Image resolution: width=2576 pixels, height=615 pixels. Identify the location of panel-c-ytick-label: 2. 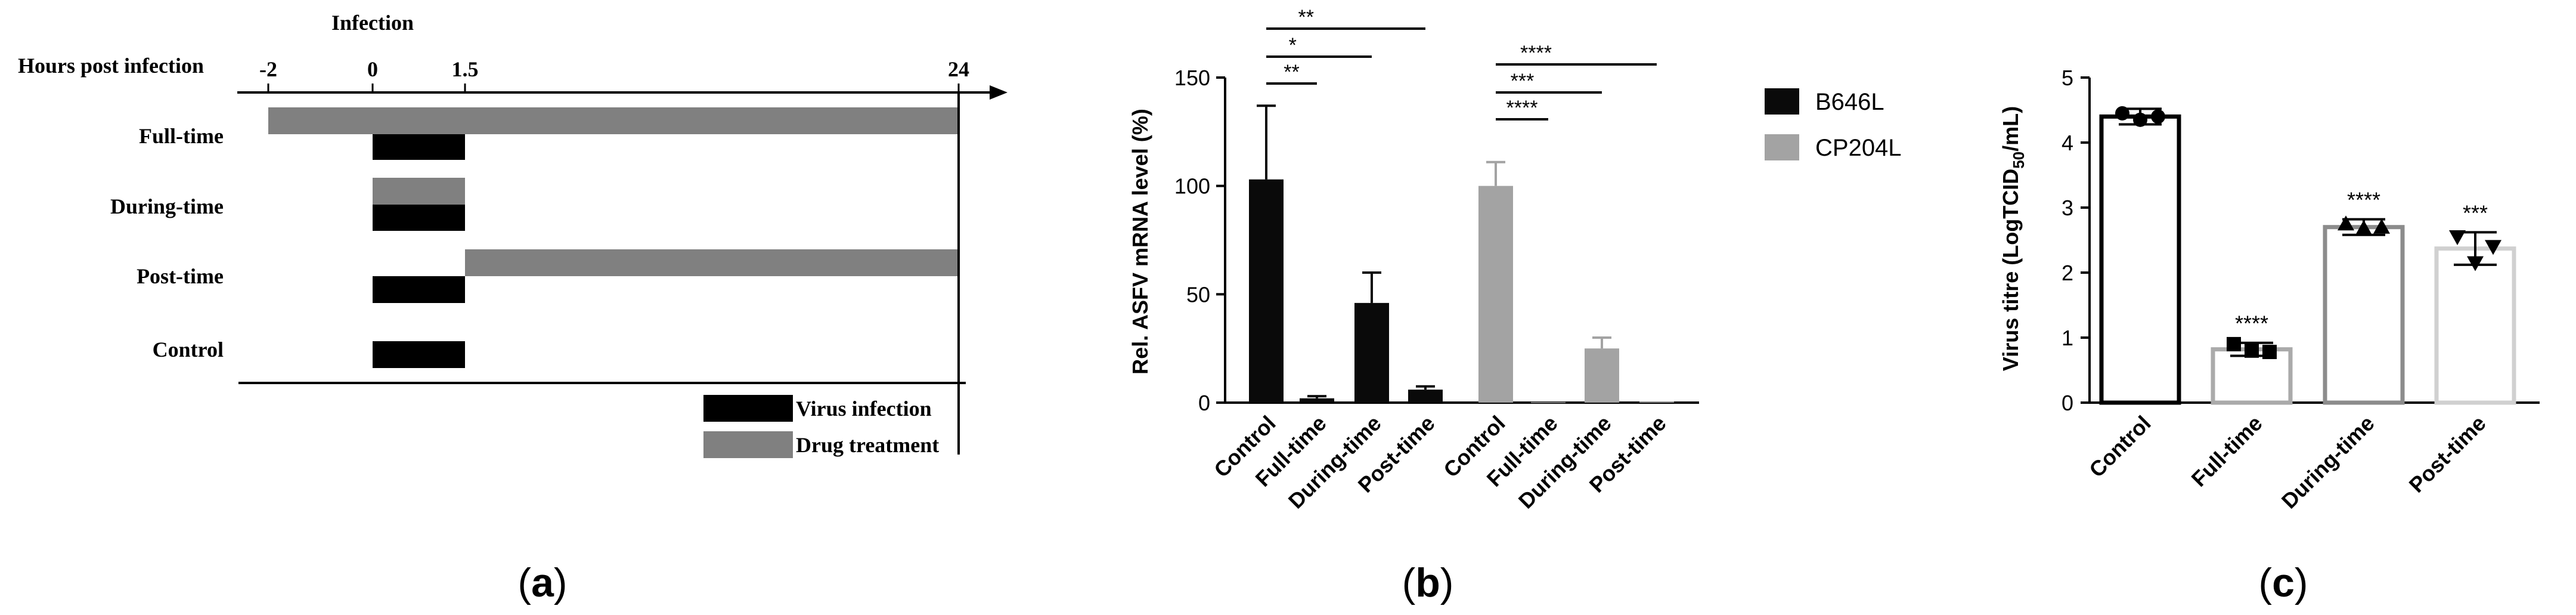
(2067, 273).